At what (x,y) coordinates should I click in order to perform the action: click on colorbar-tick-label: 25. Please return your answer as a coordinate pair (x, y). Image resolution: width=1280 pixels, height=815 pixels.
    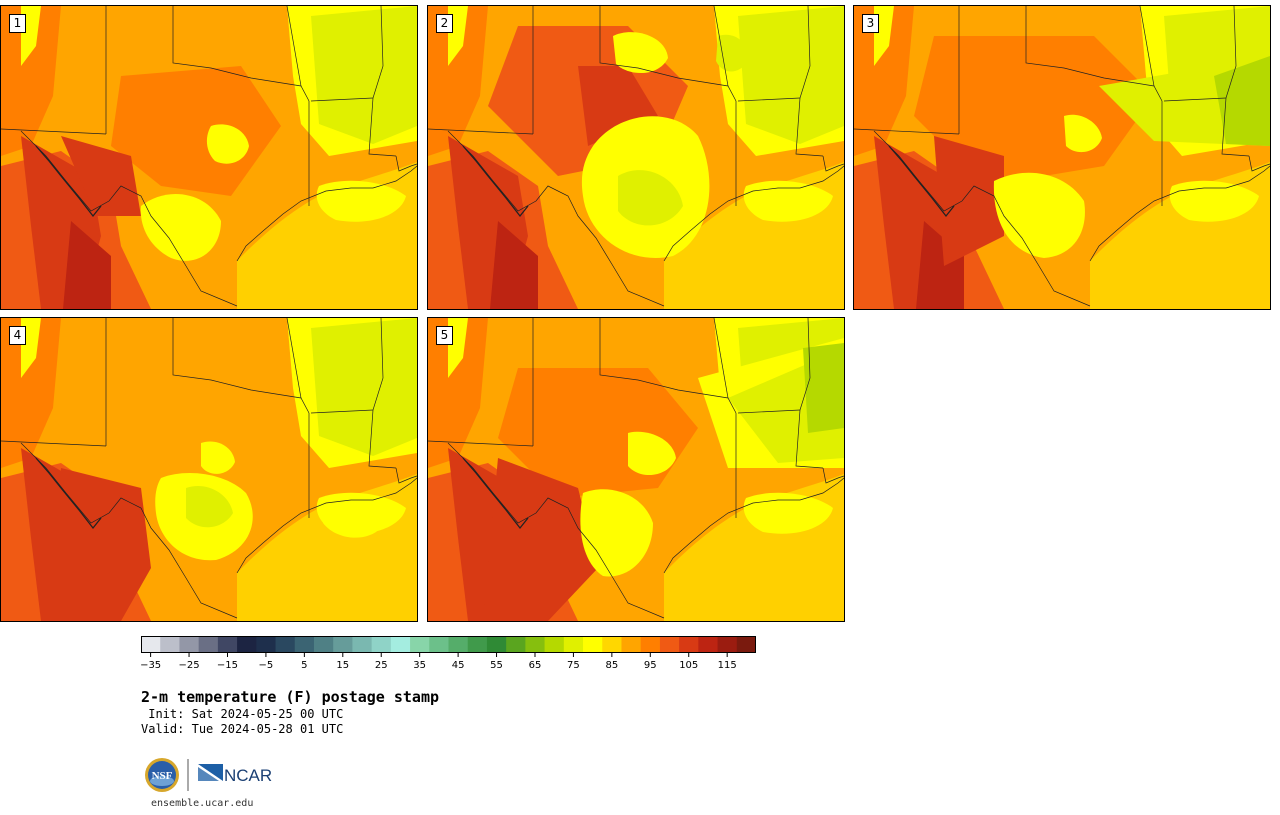
    Looking at the image, I should click on (381, 665).